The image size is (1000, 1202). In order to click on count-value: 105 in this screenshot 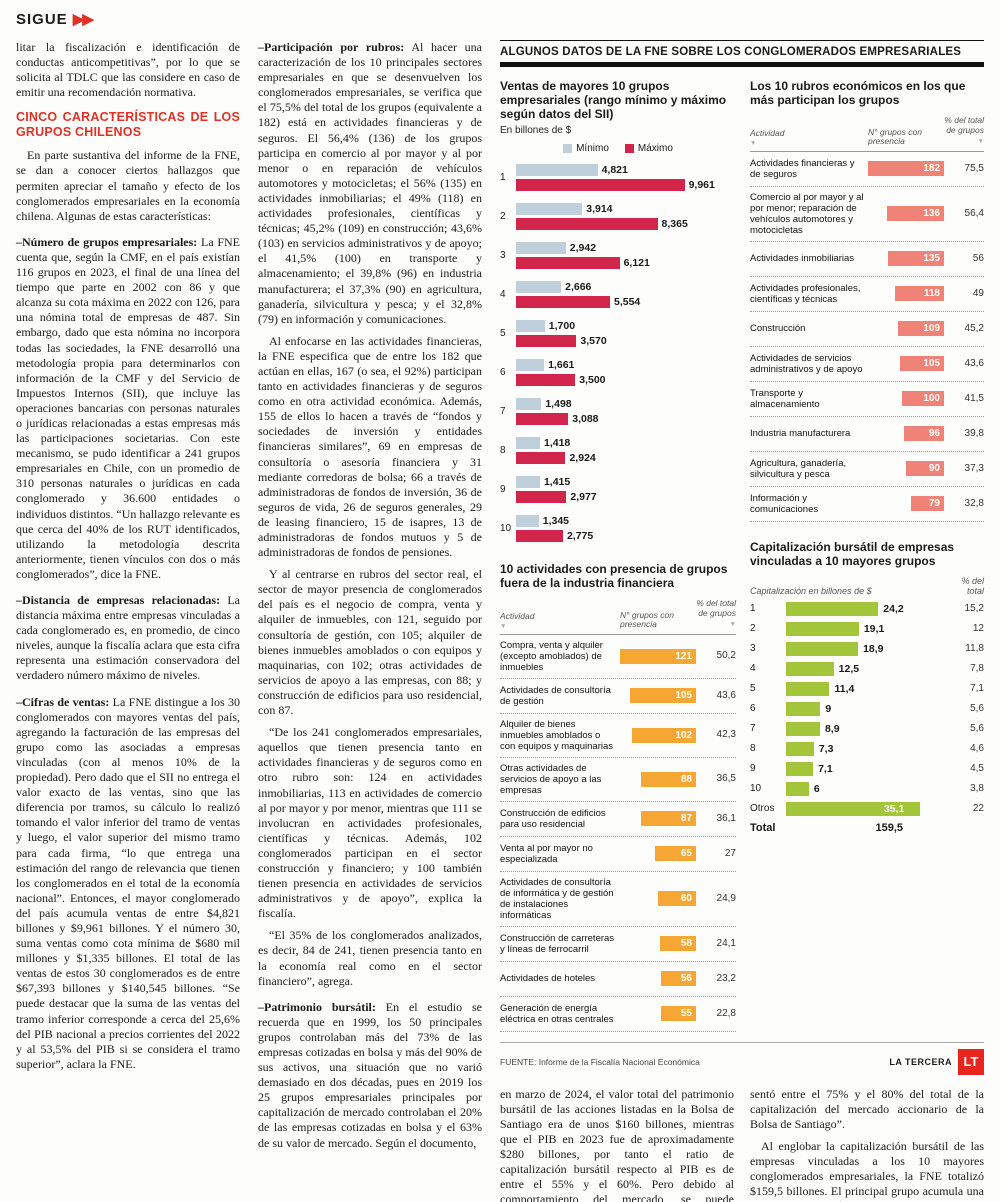, I will do `click(931, 363)`.